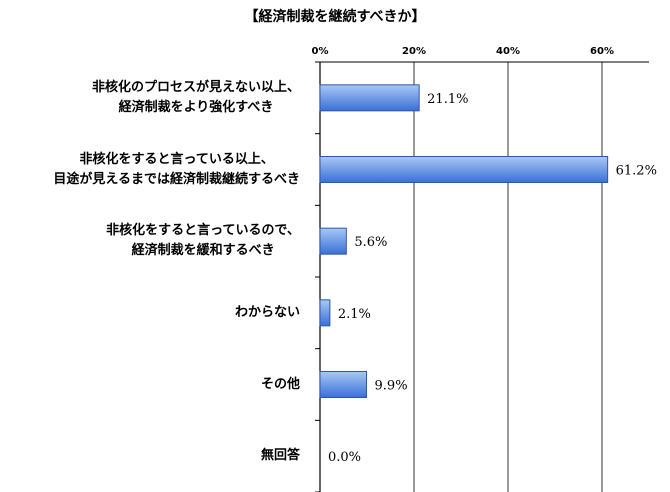 The width and height of the screenshot is (670, 492). What do you see at coordinates (602, 51) in the screenshot?
I see `x-tick-label: 60%` at bounding box center [602, 51].